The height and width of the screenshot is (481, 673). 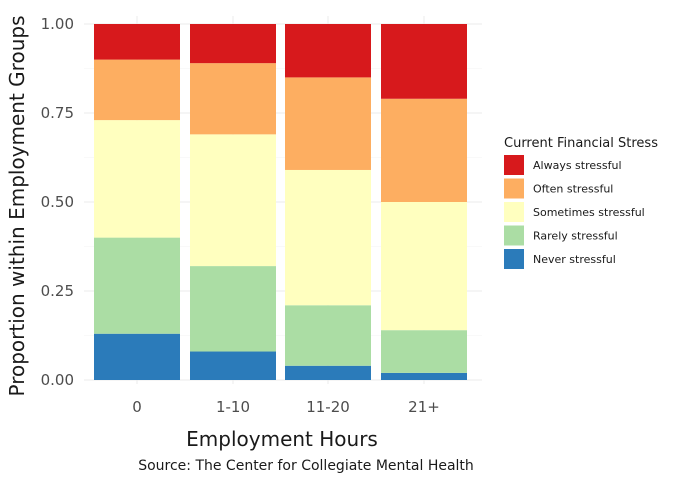 What do you see at coordinates (57, 291) in the screenshot?
I see `y-tick-label: 0.25` at bounding box center [57, 291].